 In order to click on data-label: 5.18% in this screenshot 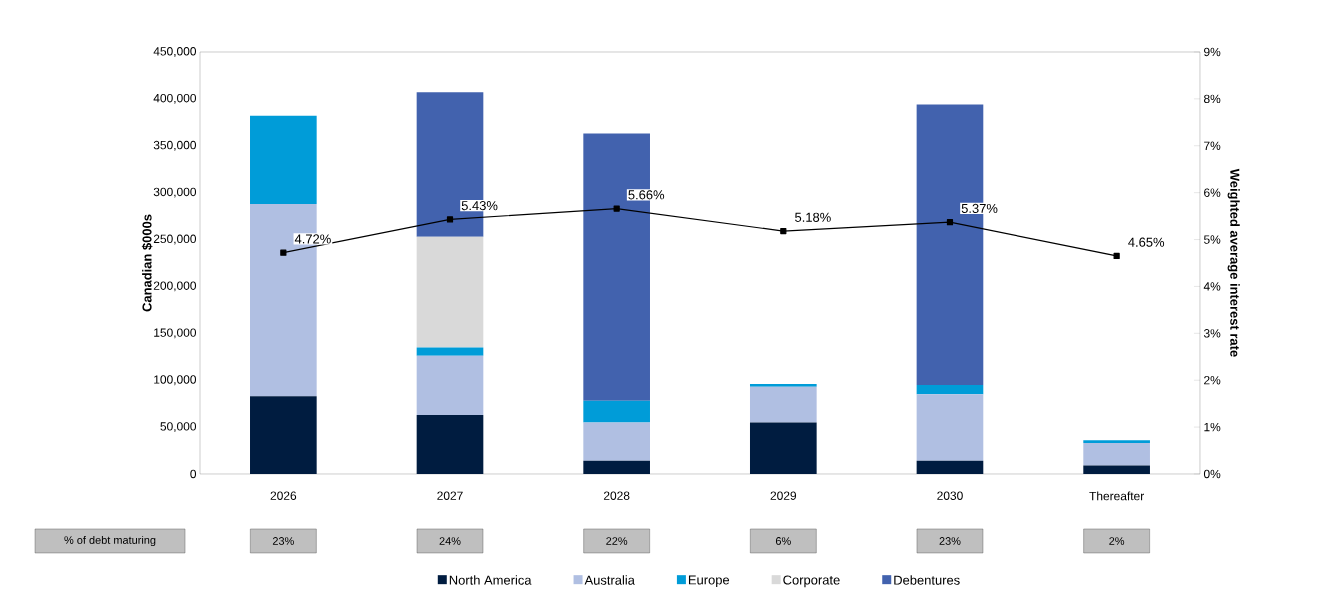, I will do `click(813, 217)`.